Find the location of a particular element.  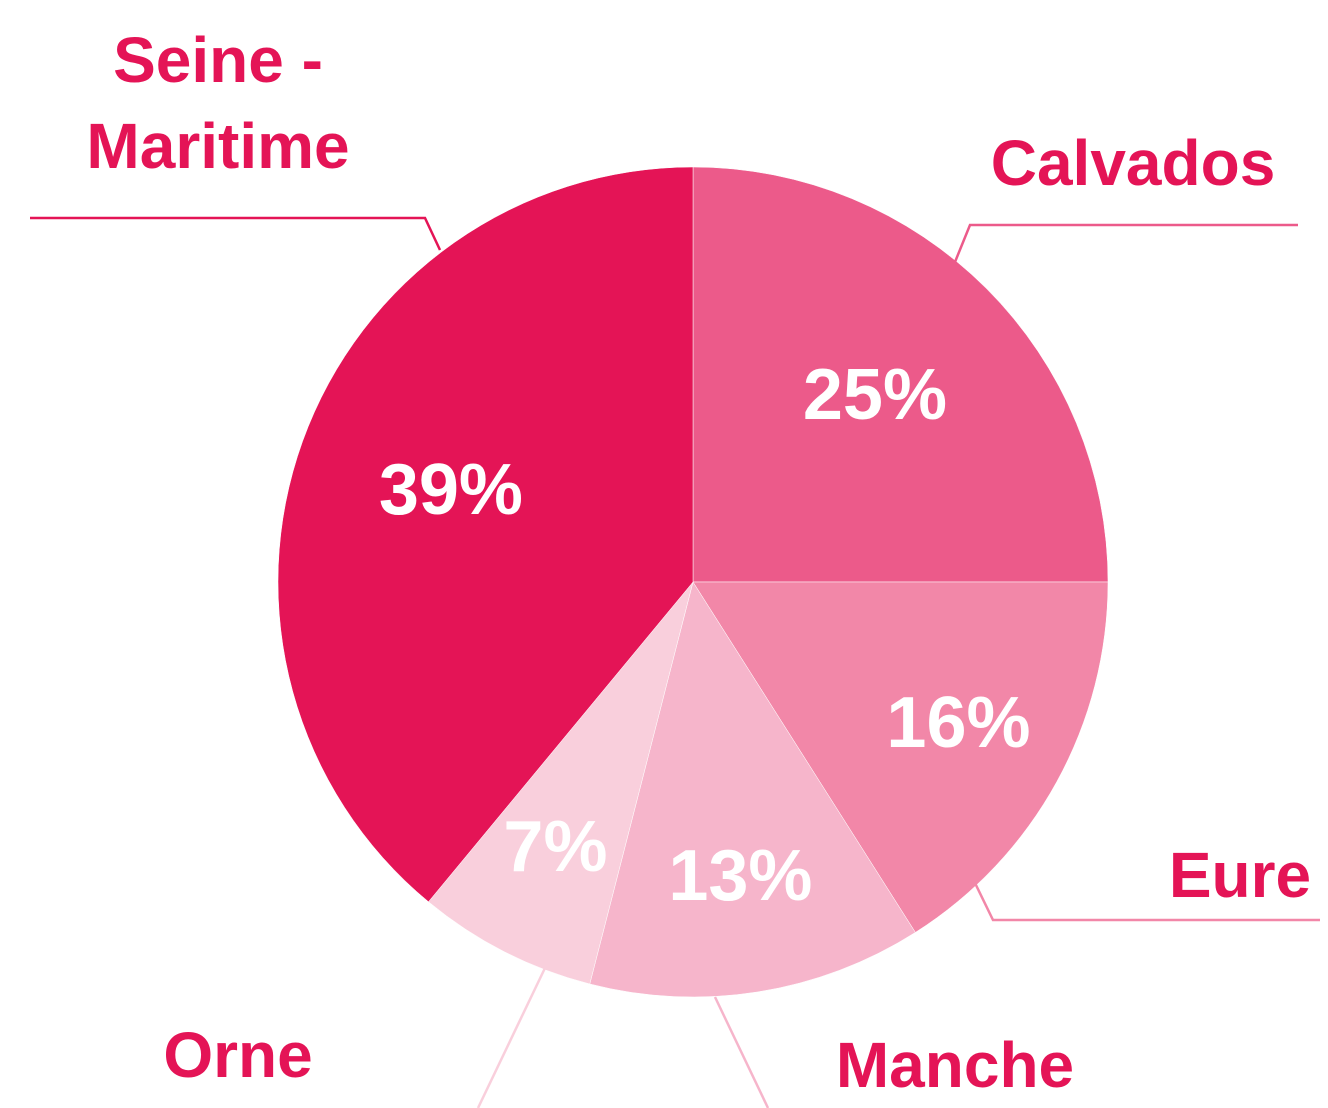

category-label: Seine - Maritime is located at coordinates (218, 103).